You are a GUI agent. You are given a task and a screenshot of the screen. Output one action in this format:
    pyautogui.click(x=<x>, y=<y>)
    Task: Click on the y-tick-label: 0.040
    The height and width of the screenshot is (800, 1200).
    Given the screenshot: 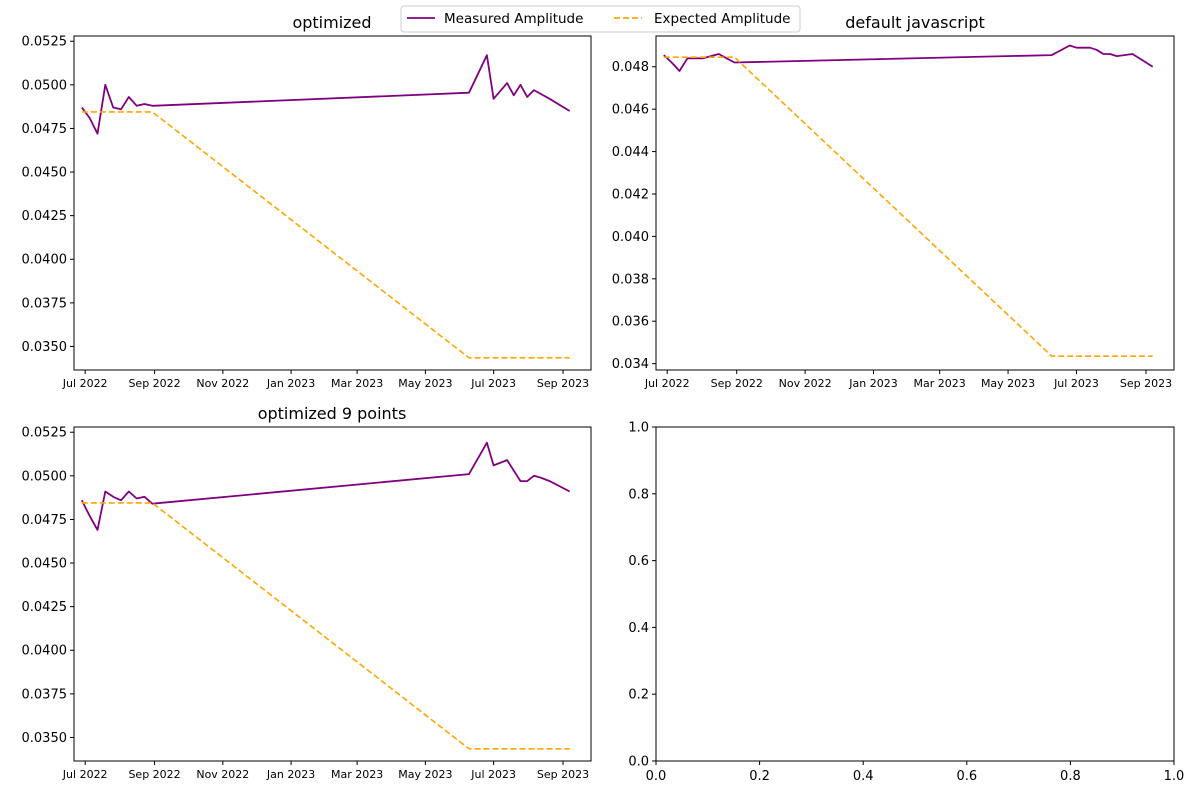 What is the action you would take?
    pyautogui.click(x=630, y=237)
    